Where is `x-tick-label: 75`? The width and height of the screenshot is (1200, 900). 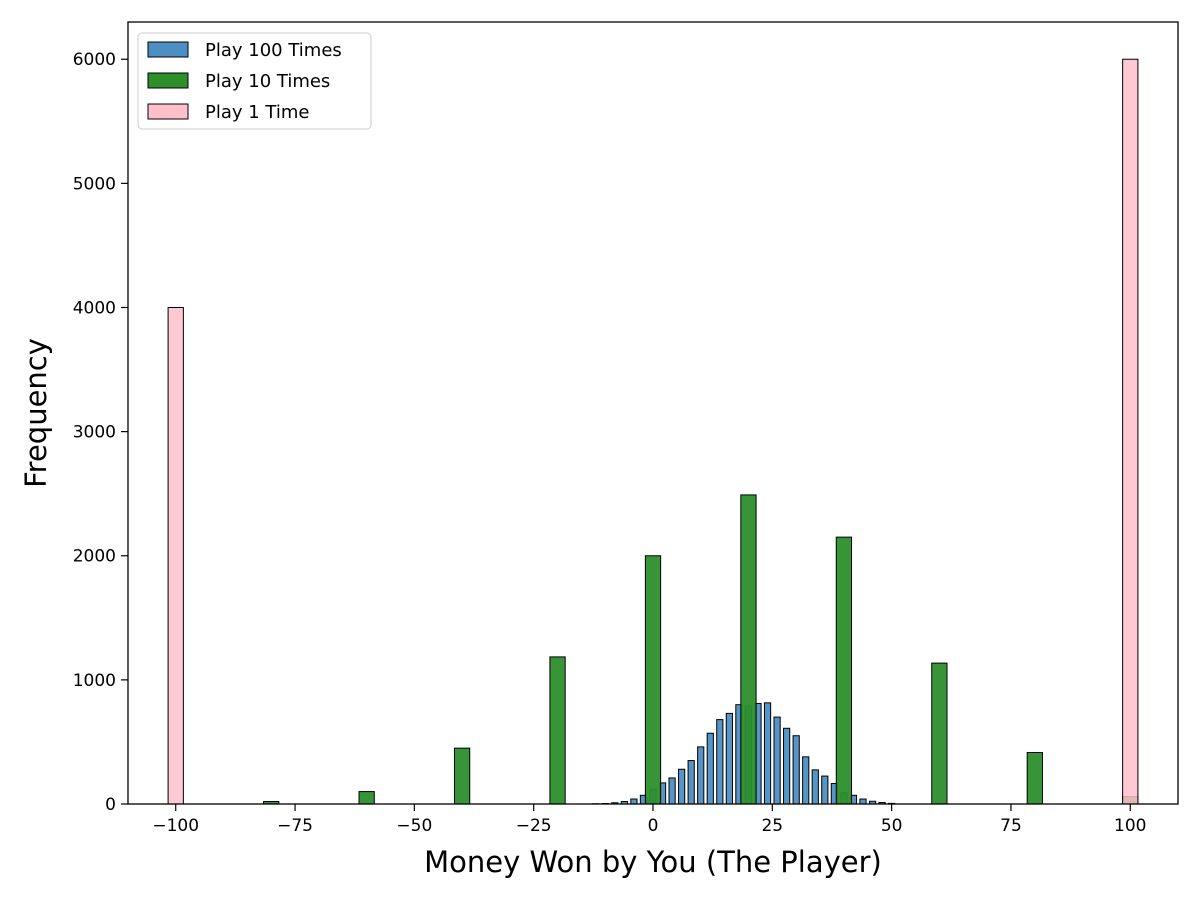
x-tick-label: 75 is located at coordinates (1011, 826).